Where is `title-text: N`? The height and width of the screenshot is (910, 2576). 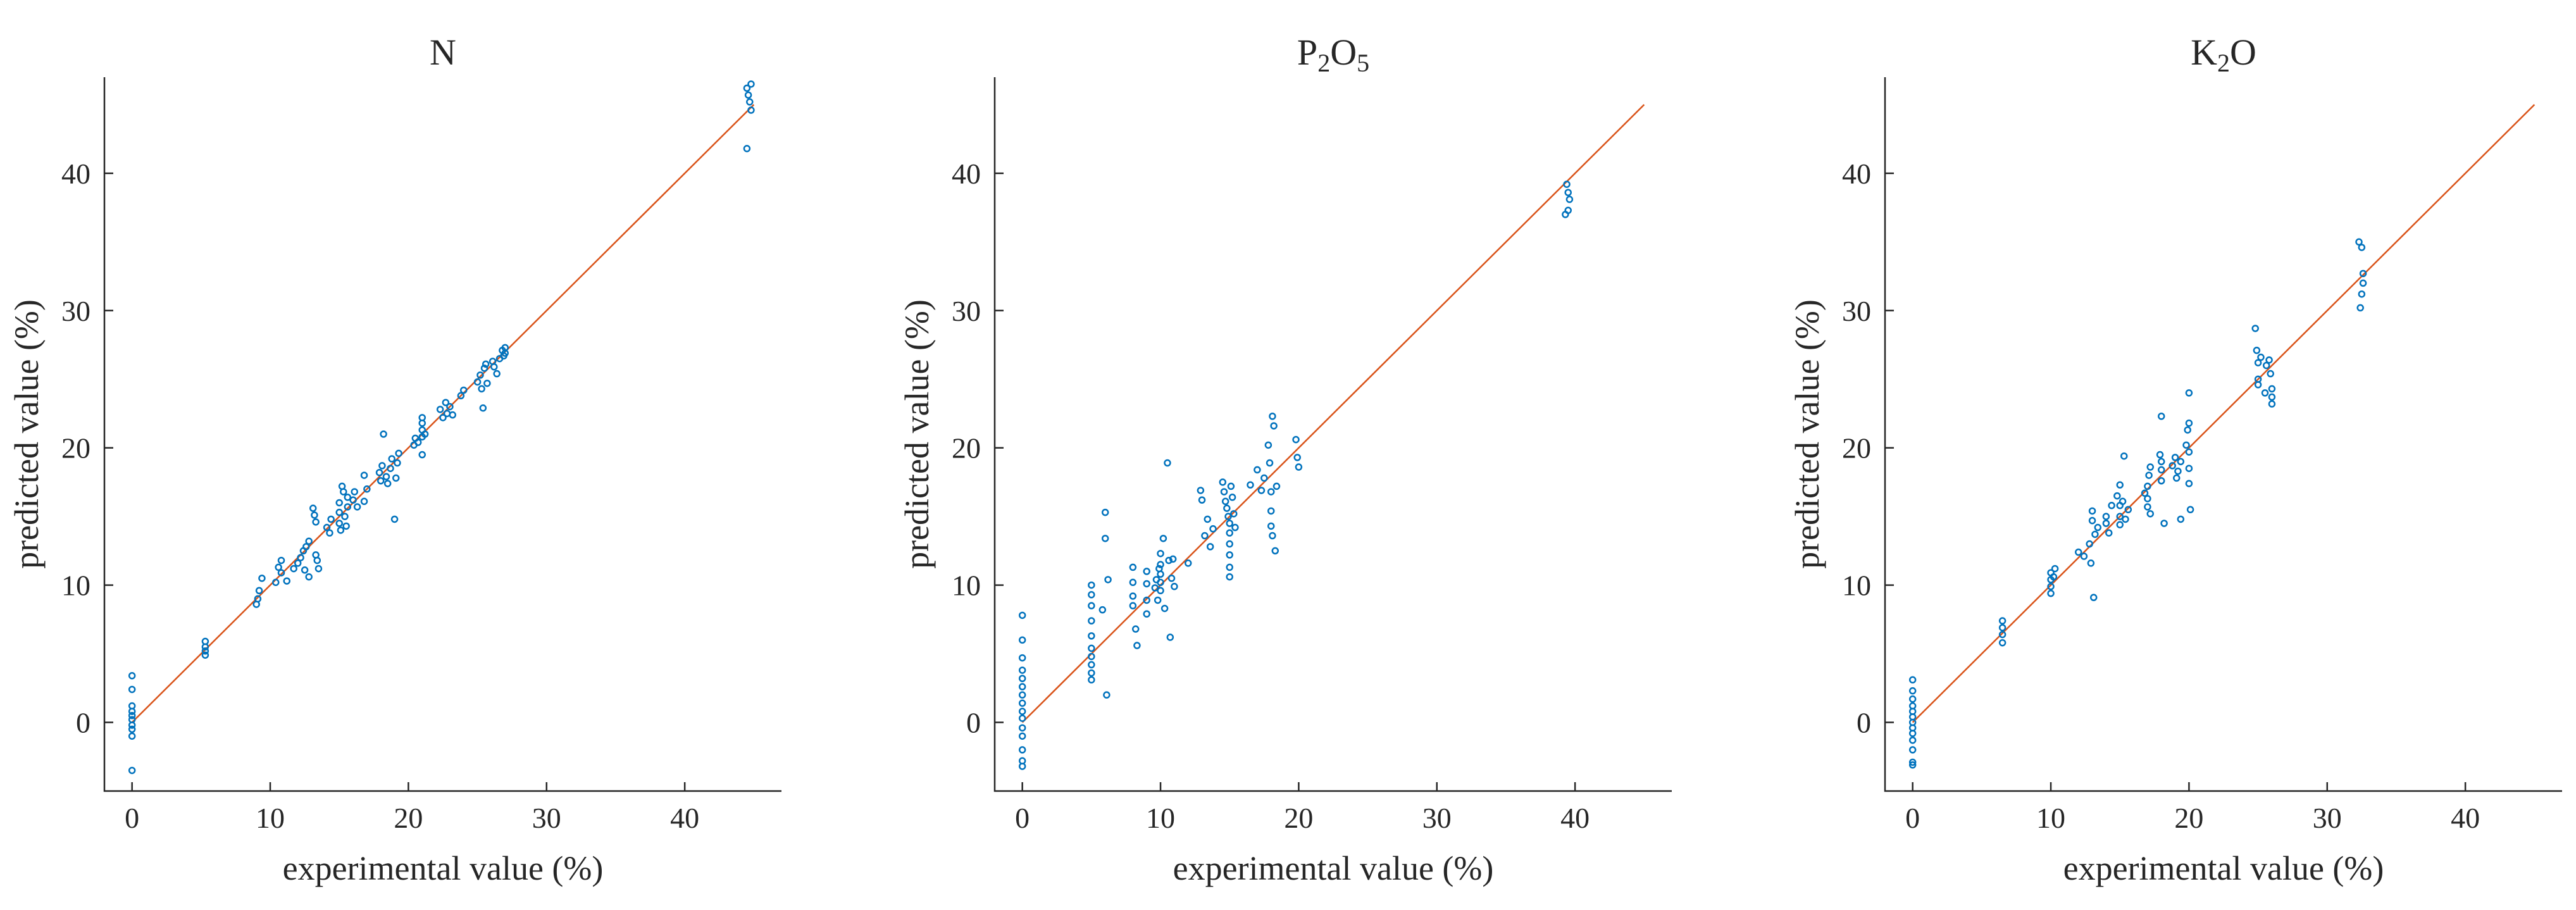
title-text: N is located at coordinates (443, 52).